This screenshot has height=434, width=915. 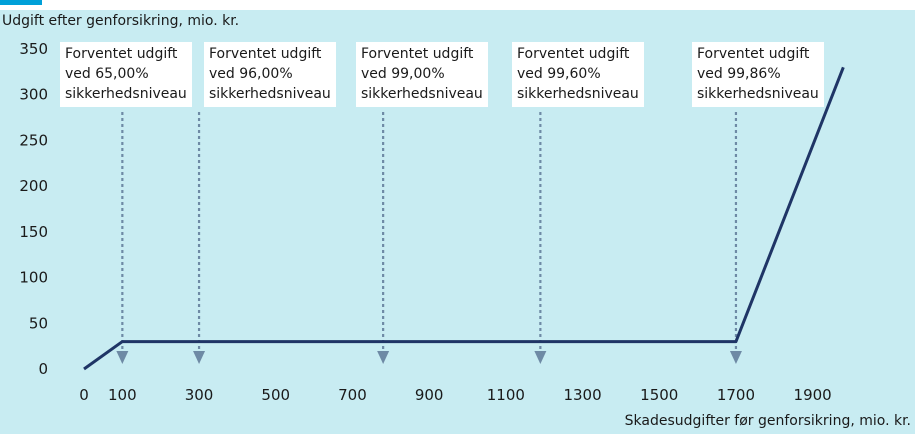 I want to click on y-tick-label: 0, so click(x=43, y=369).